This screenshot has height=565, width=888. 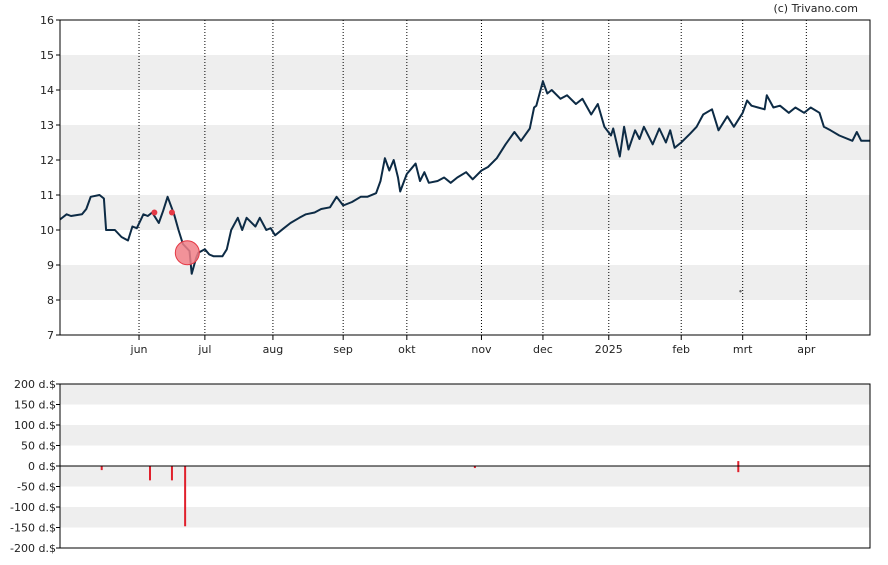 What do you see at coordinates (407, 349) in the screenshot?
I see `x-tick-label: okt` at bounding box center [407, 349].